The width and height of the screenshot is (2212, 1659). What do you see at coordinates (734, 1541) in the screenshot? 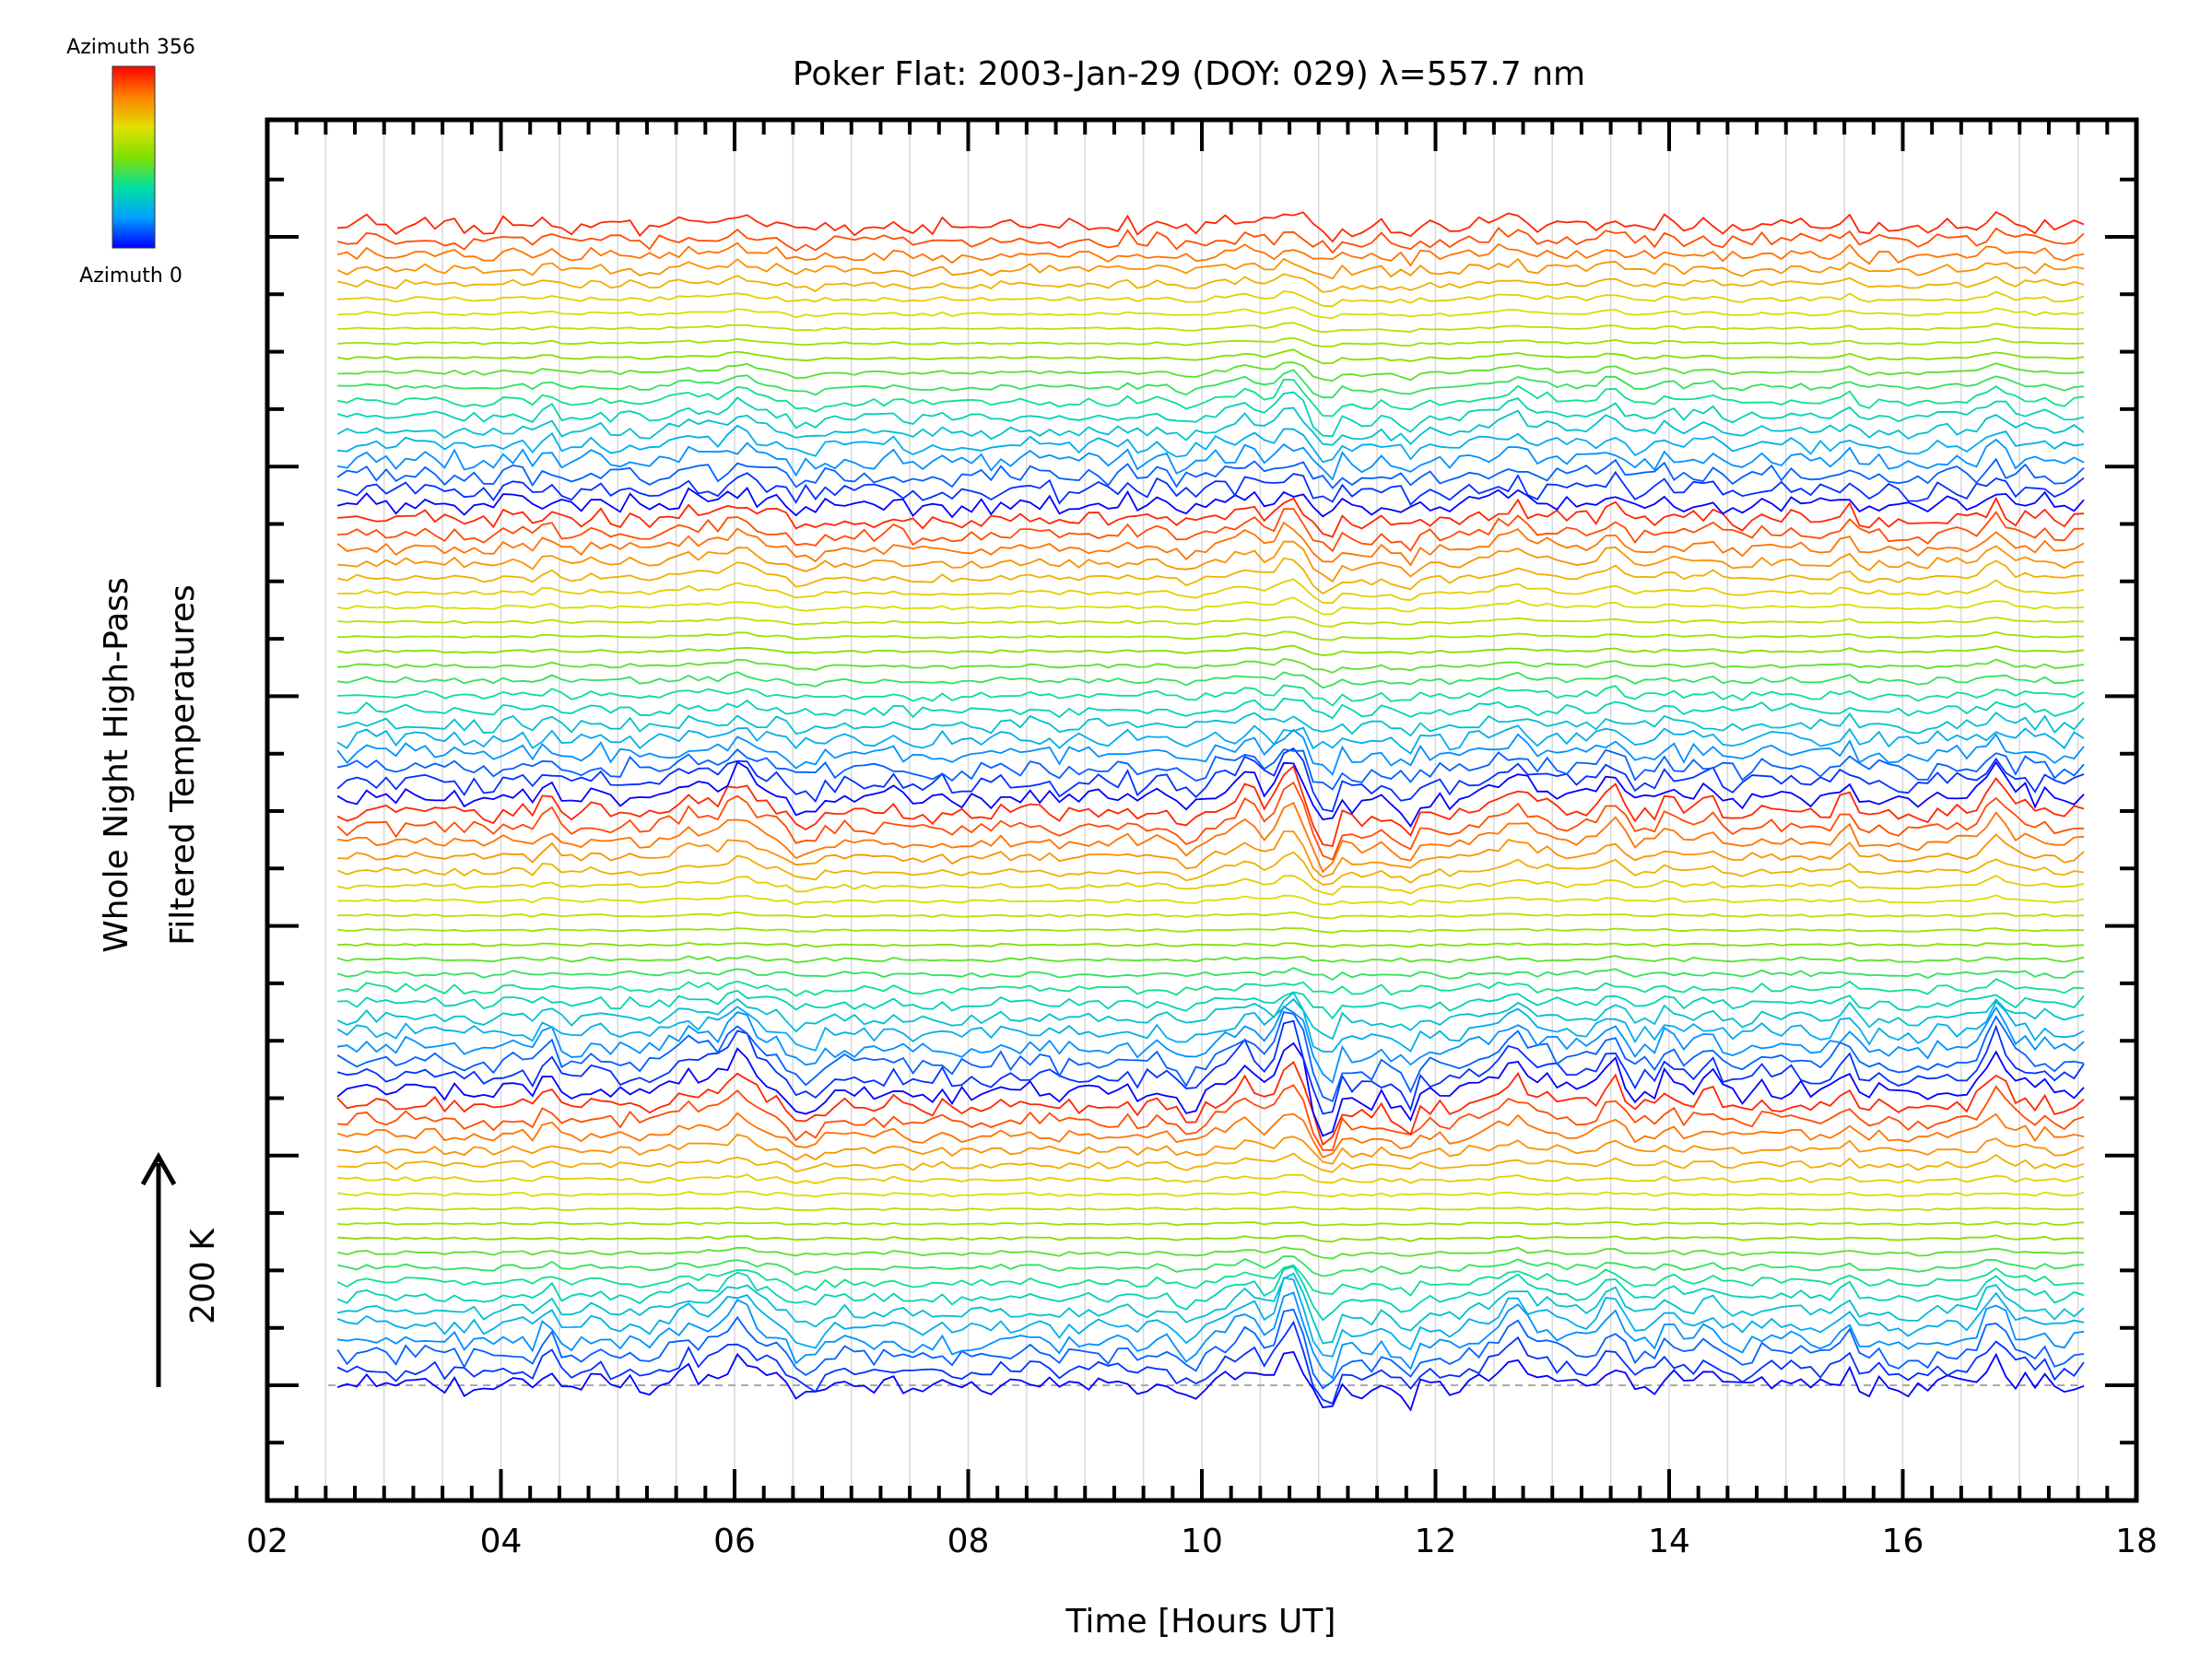
I see `x-tick-label: 06` at bounding box center [734, 1541].